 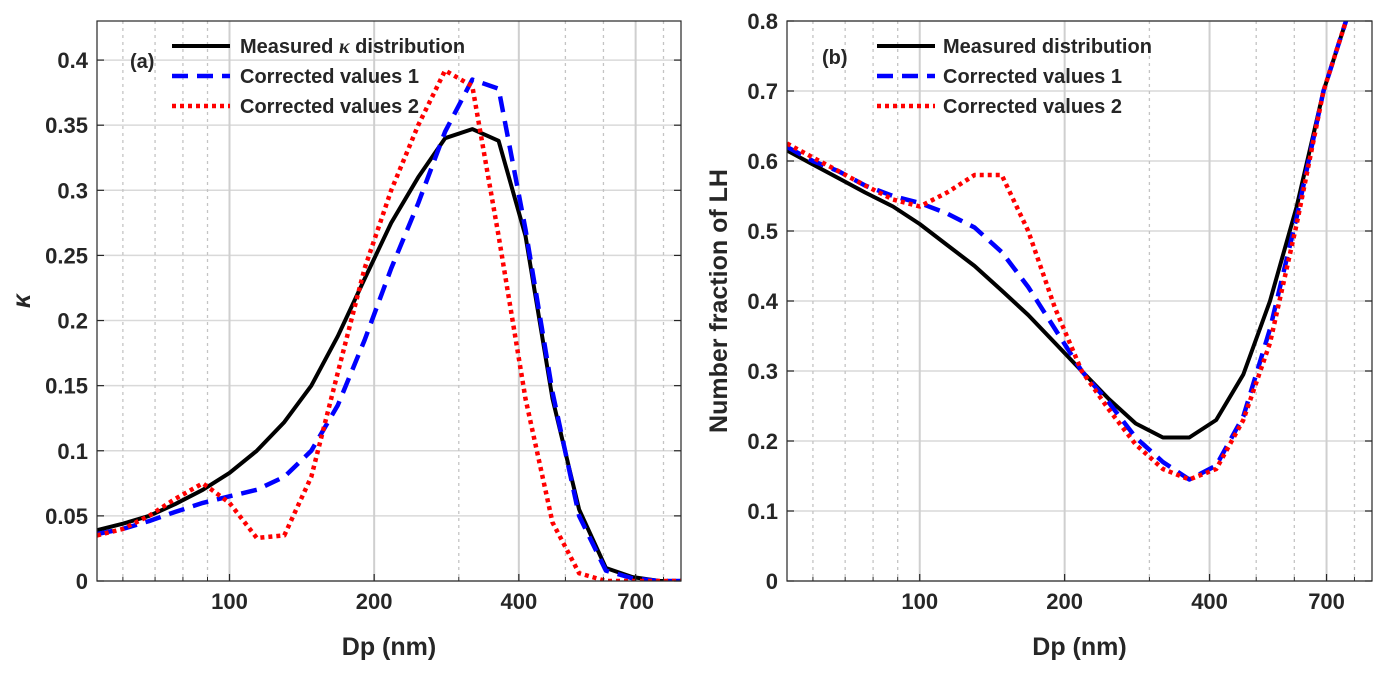 I want to click on panel-a-ytick-label: 0.15, so click(x=66, y=386).